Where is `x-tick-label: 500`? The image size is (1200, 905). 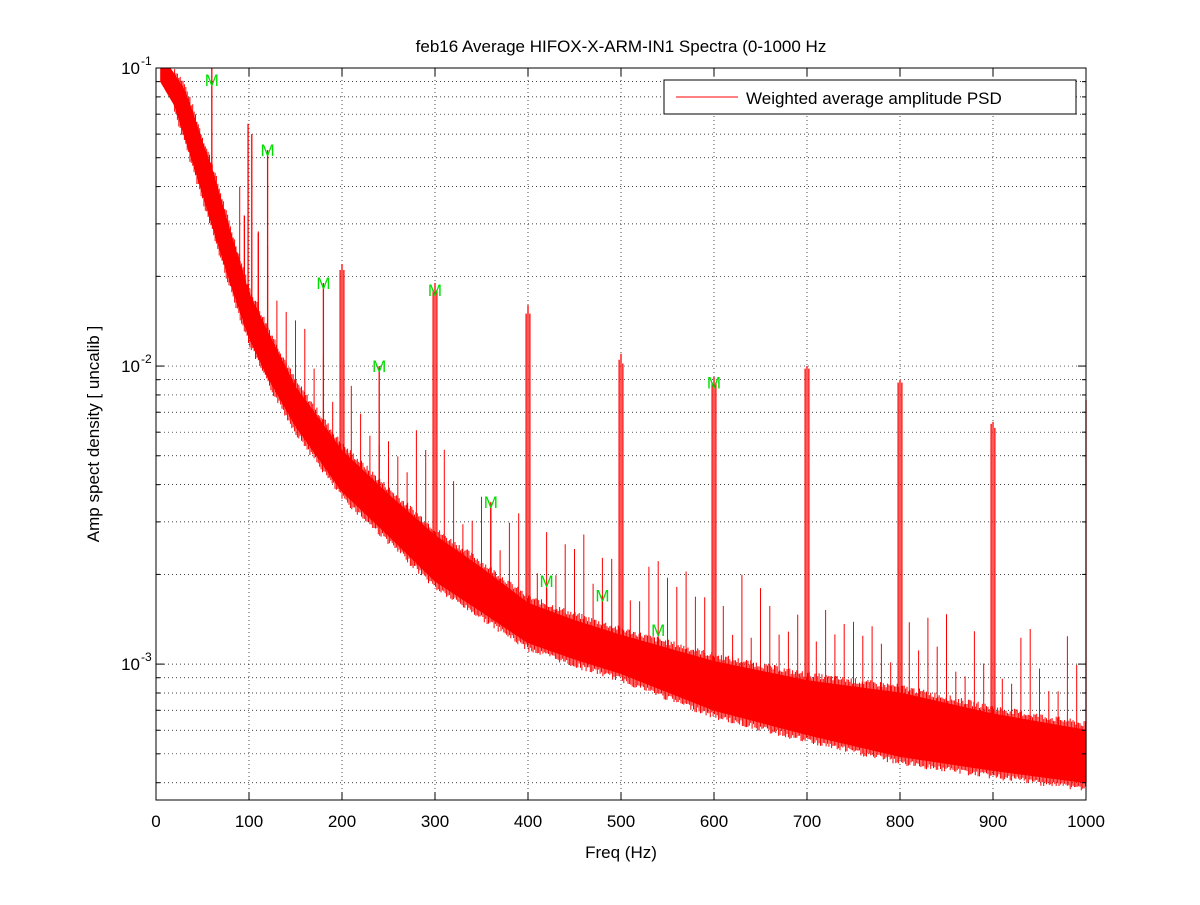 x-tick-label: 500 is located at coordinates (621, 821).